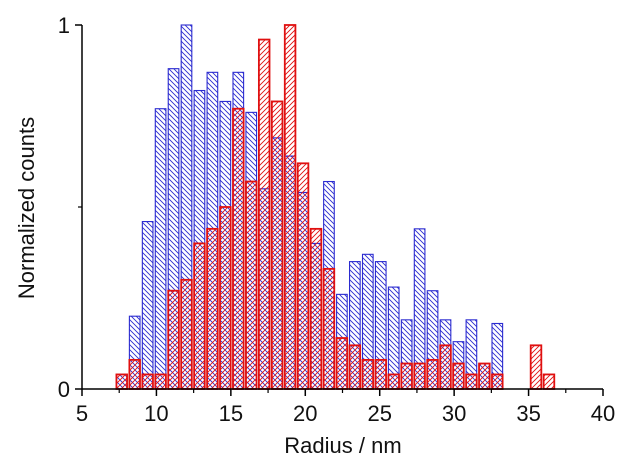 This screenshot has height=468, width=624. Describe the element at coordinates (64, 25) in the screenshot. I see `y-tick-label: 1` at that location.